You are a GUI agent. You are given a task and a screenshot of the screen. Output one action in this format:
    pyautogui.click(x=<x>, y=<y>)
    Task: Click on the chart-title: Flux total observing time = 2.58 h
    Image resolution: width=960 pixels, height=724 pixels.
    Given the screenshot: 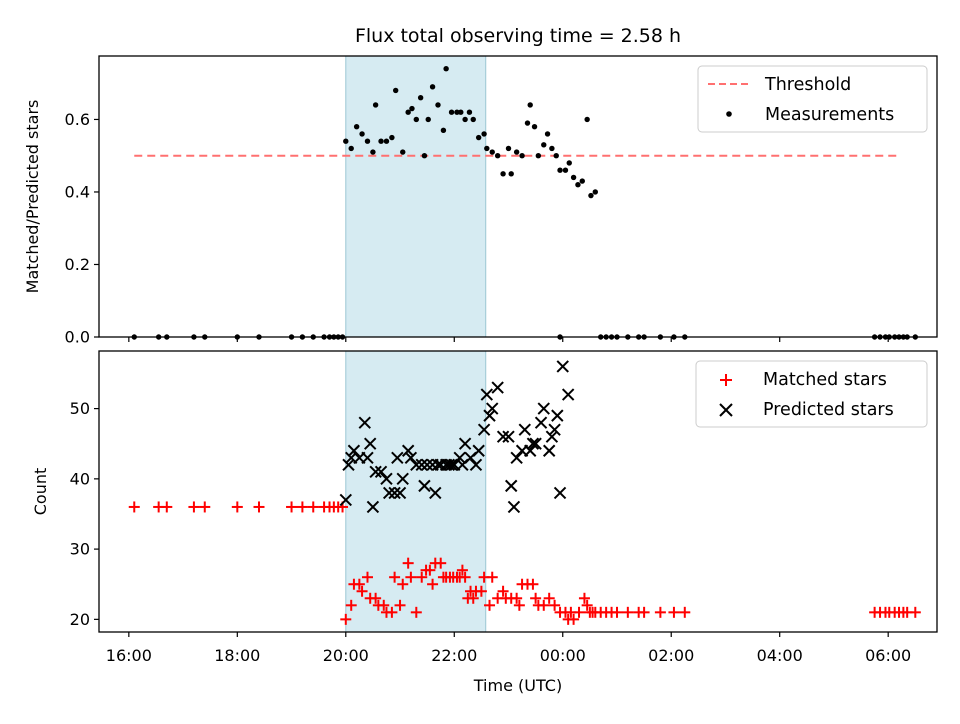 What is the action you would take?
    pyautogui.click(x=518, y=36)
    